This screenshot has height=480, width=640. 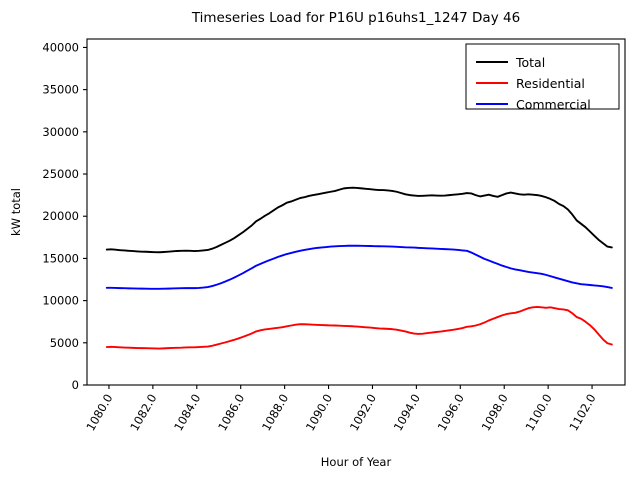 I want to click on y-axis-ticks: 0 5000 10000 15000 20000 25000 30000 35000 40000, so click(x=64, y=216).